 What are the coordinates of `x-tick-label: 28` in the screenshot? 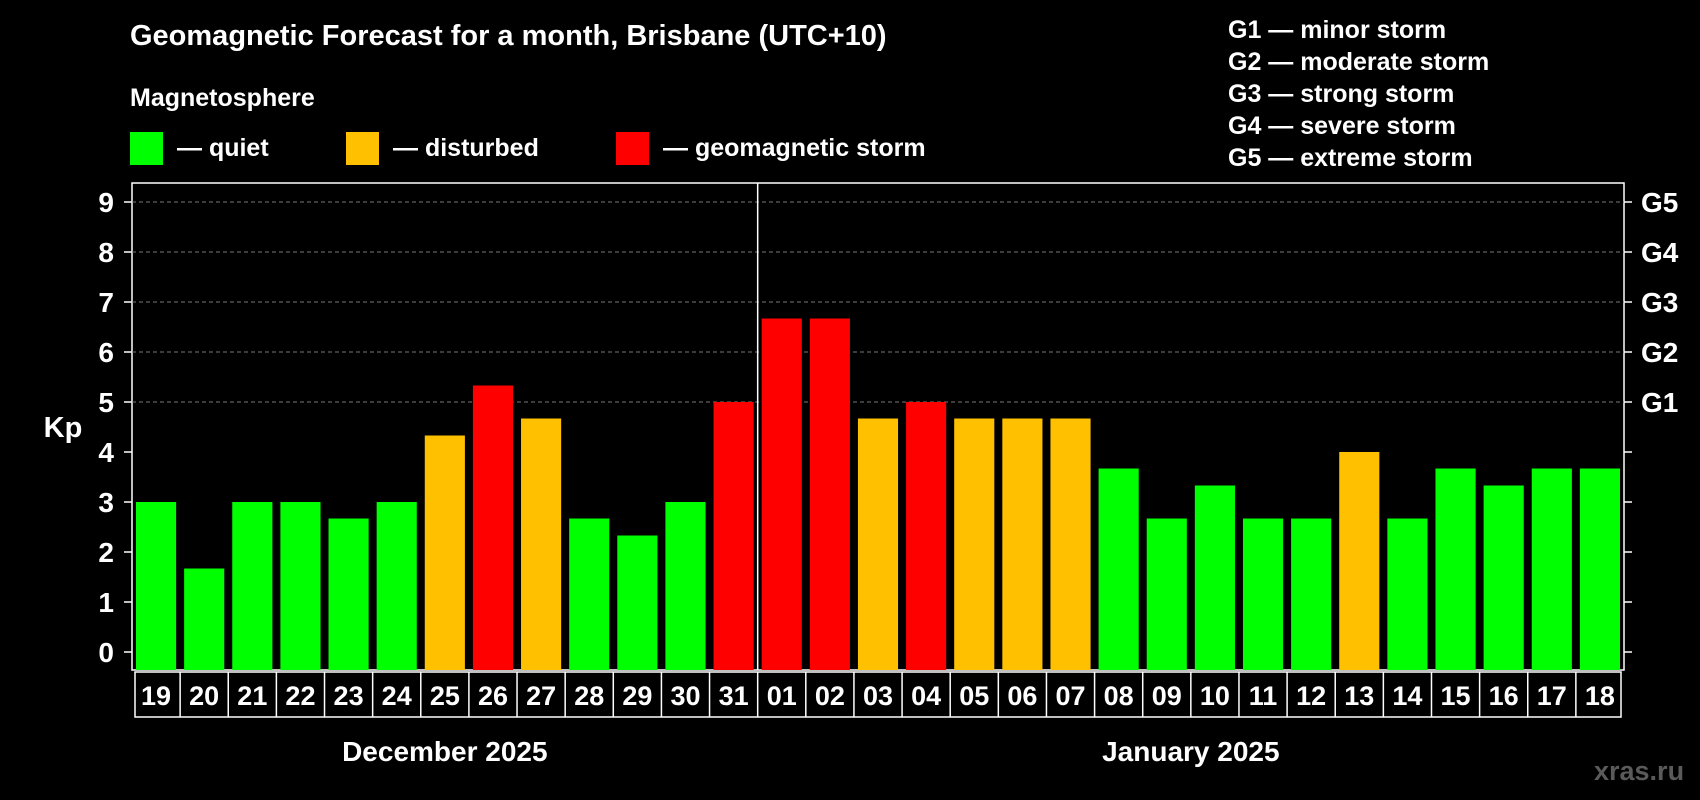 It's located at (589, 696).